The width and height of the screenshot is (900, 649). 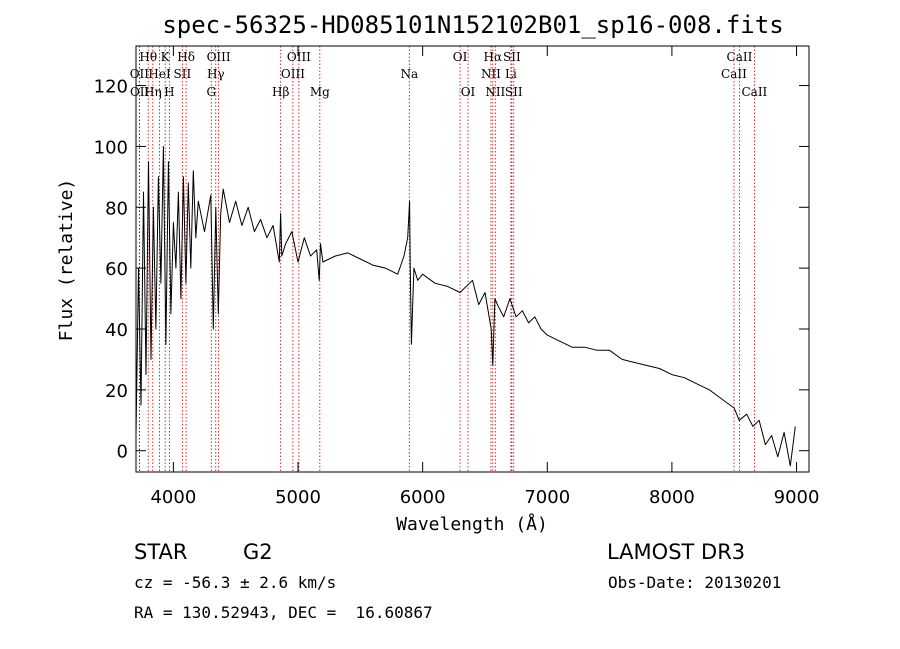 What do you see at coordinates (111, 87) in the screenshot?
I see `y-tick-label: 120` at bounding box center [111, 87].